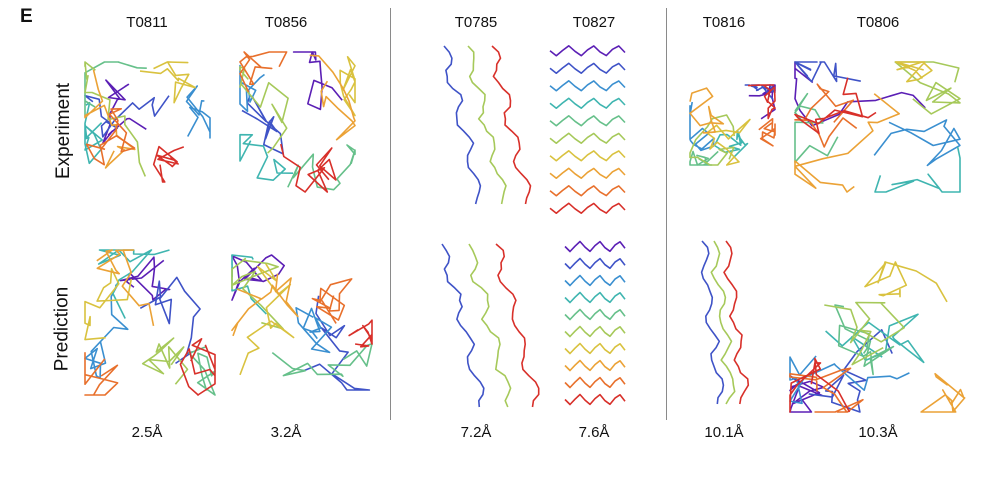 The width and height of the screenshot is (994, 494). Describe the element at coordinates (286, 432) in the screenshot. I see `rmsd-label-2: 3.2Å` at that location.